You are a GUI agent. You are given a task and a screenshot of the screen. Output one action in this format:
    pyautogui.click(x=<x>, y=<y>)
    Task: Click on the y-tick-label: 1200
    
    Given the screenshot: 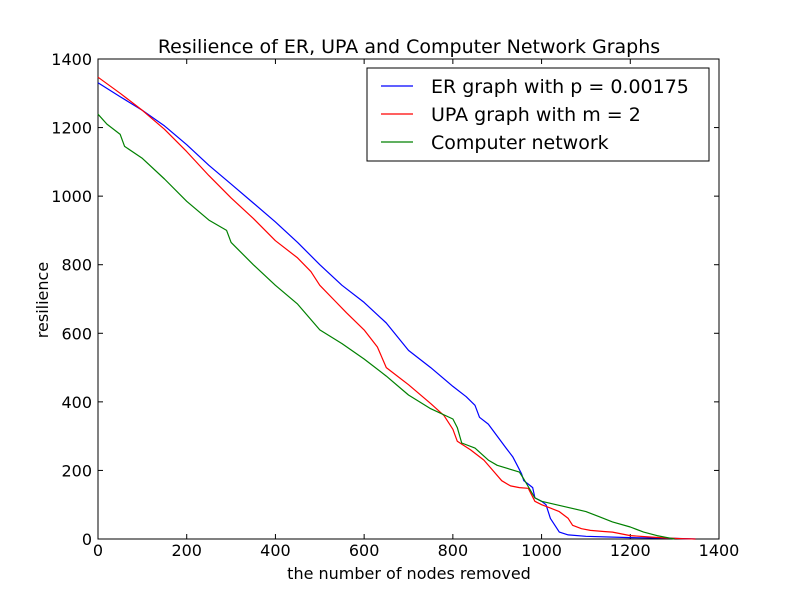 What is the action you would take?
    pyautogui.click(x=71, y=128)
    